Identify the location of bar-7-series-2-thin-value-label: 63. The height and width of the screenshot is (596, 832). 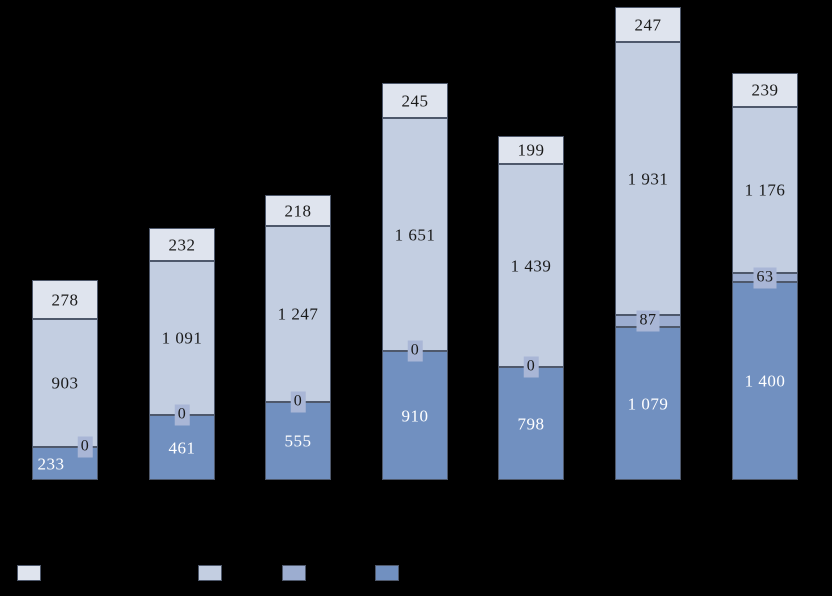
(765, 277).